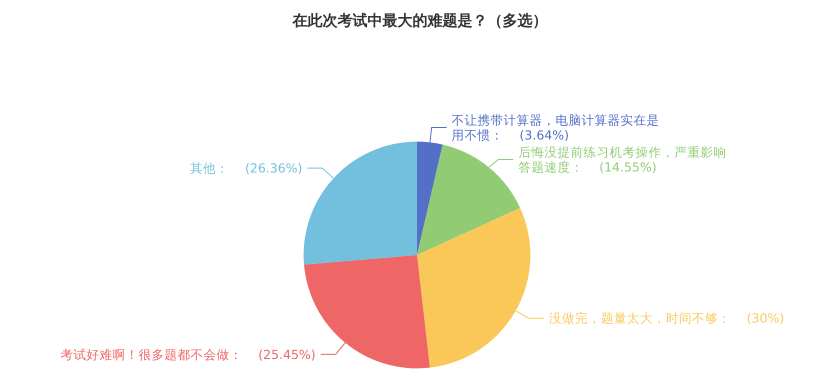 Image resolution: width=840 pixels, height=391 pixels. What do you see at coordinates (622, 159) in the screenshot?
I see `slice-label: 后悔没提前练习机考操作，严重影响答题速度： (14.55%)` at bounding box center [622, 159].